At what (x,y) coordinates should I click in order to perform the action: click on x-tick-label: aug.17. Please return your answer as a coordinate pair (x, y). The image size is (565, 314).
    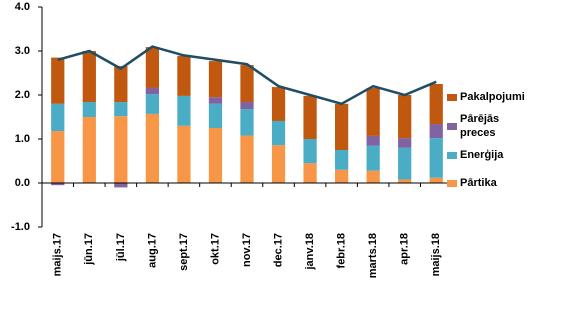
    Looking at the image, I should click on (152, 250).